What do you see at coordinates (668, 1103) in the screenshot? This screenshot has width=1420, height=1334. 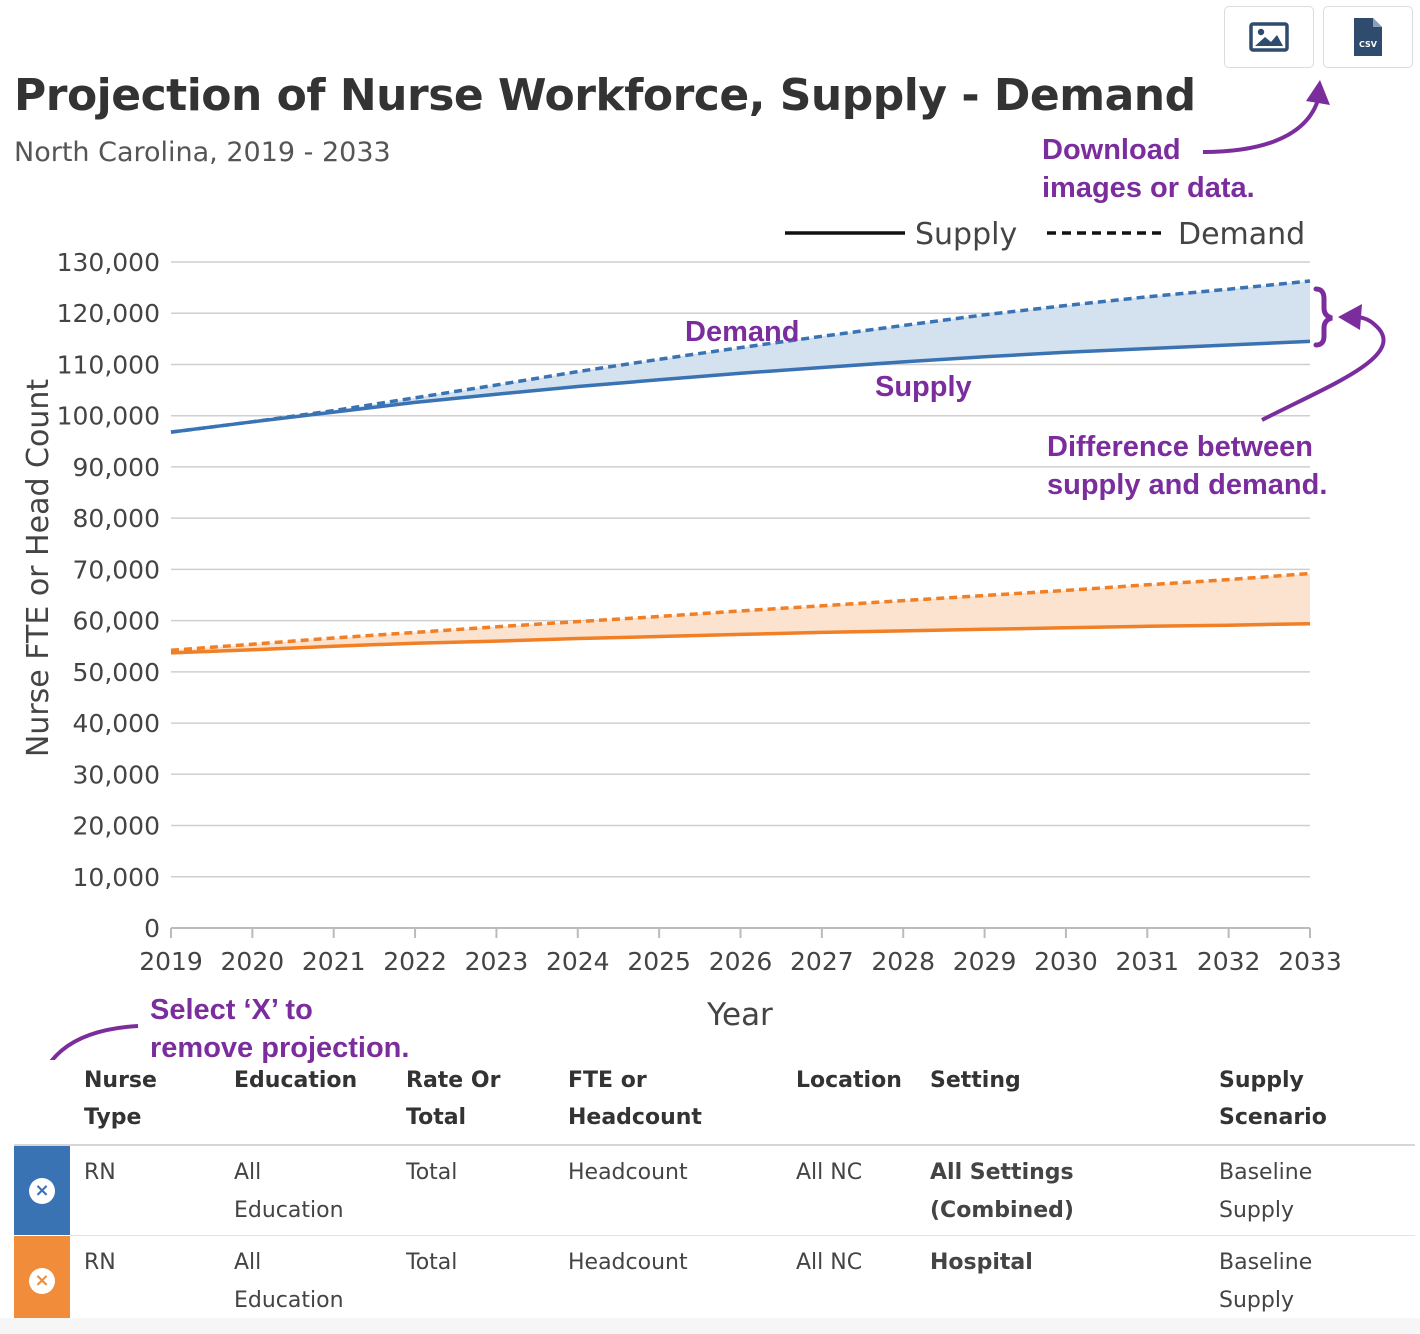 I see `header-fte-or-headcount: FTE or Headcount` at bounding box center [668, 1103].